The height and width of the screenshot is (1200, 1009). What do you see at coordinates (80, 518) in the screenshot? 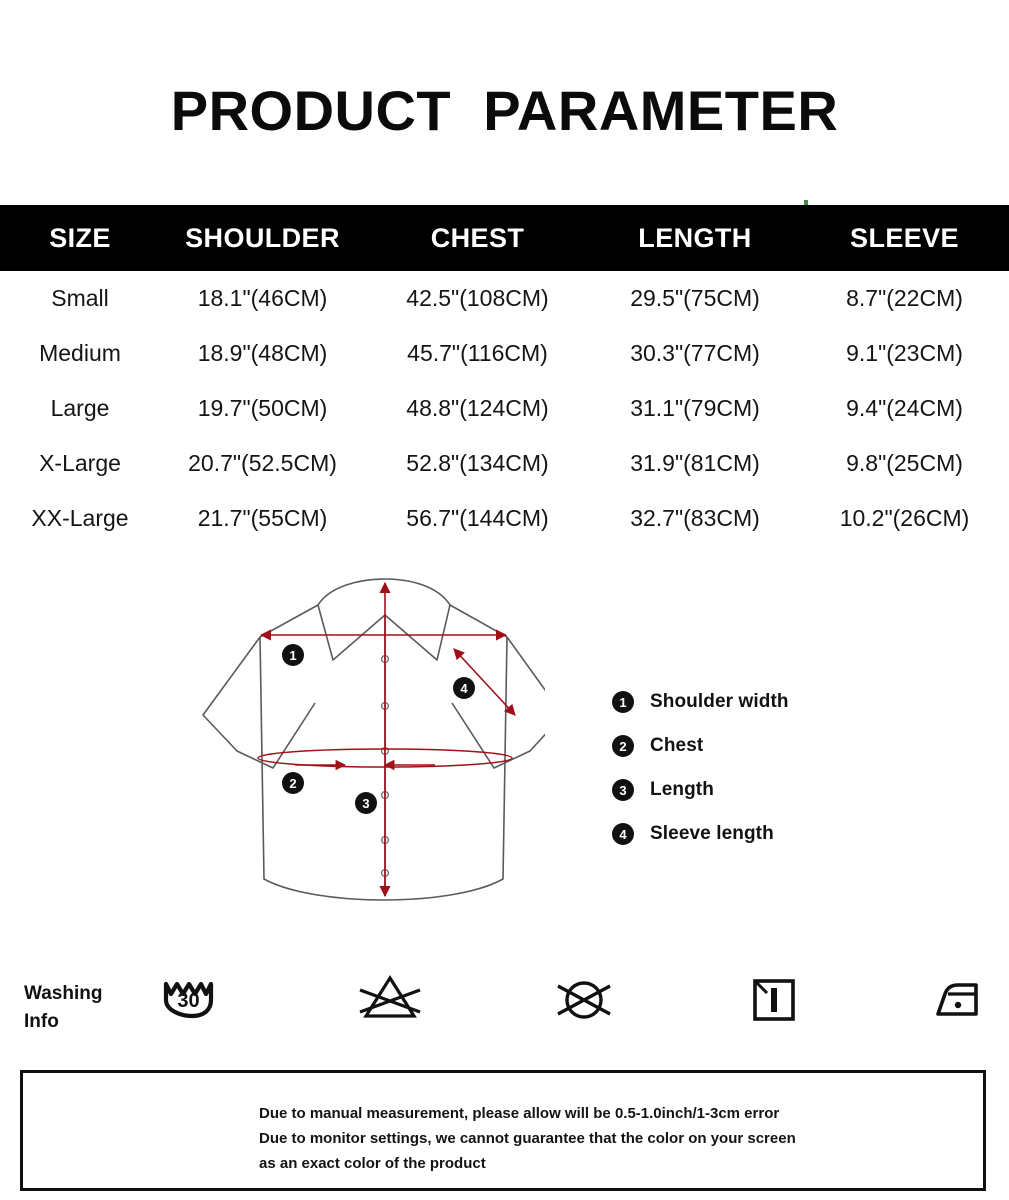
I see `cell-size: XX-Large` at bounding box center [80, 518].